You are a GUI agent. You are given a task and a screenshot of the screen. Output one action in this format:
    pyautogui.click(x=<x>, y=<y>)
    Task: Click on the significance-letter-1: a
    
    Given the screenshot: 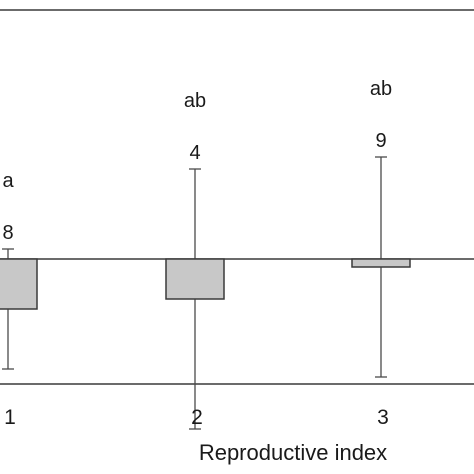 What is the action you would take?
    pyautogui.click(x=8, y=181)
    